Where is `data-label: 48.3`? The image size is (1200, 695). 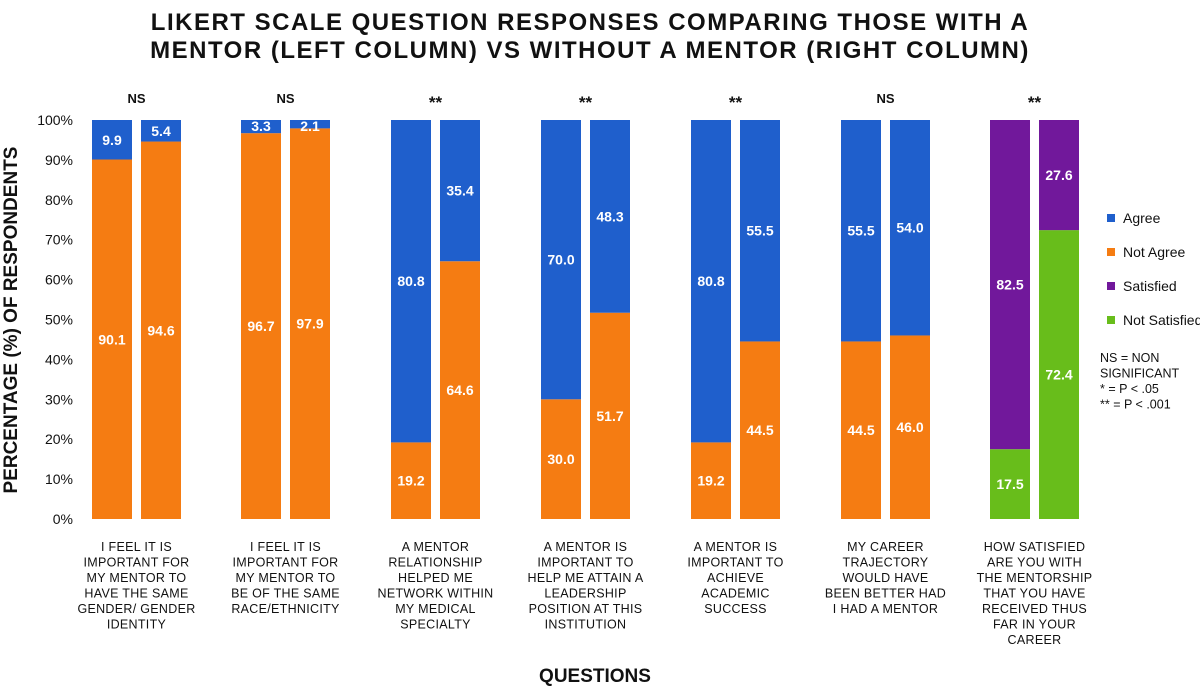
data-label: 48.3 is located at coordinates (609, 216).